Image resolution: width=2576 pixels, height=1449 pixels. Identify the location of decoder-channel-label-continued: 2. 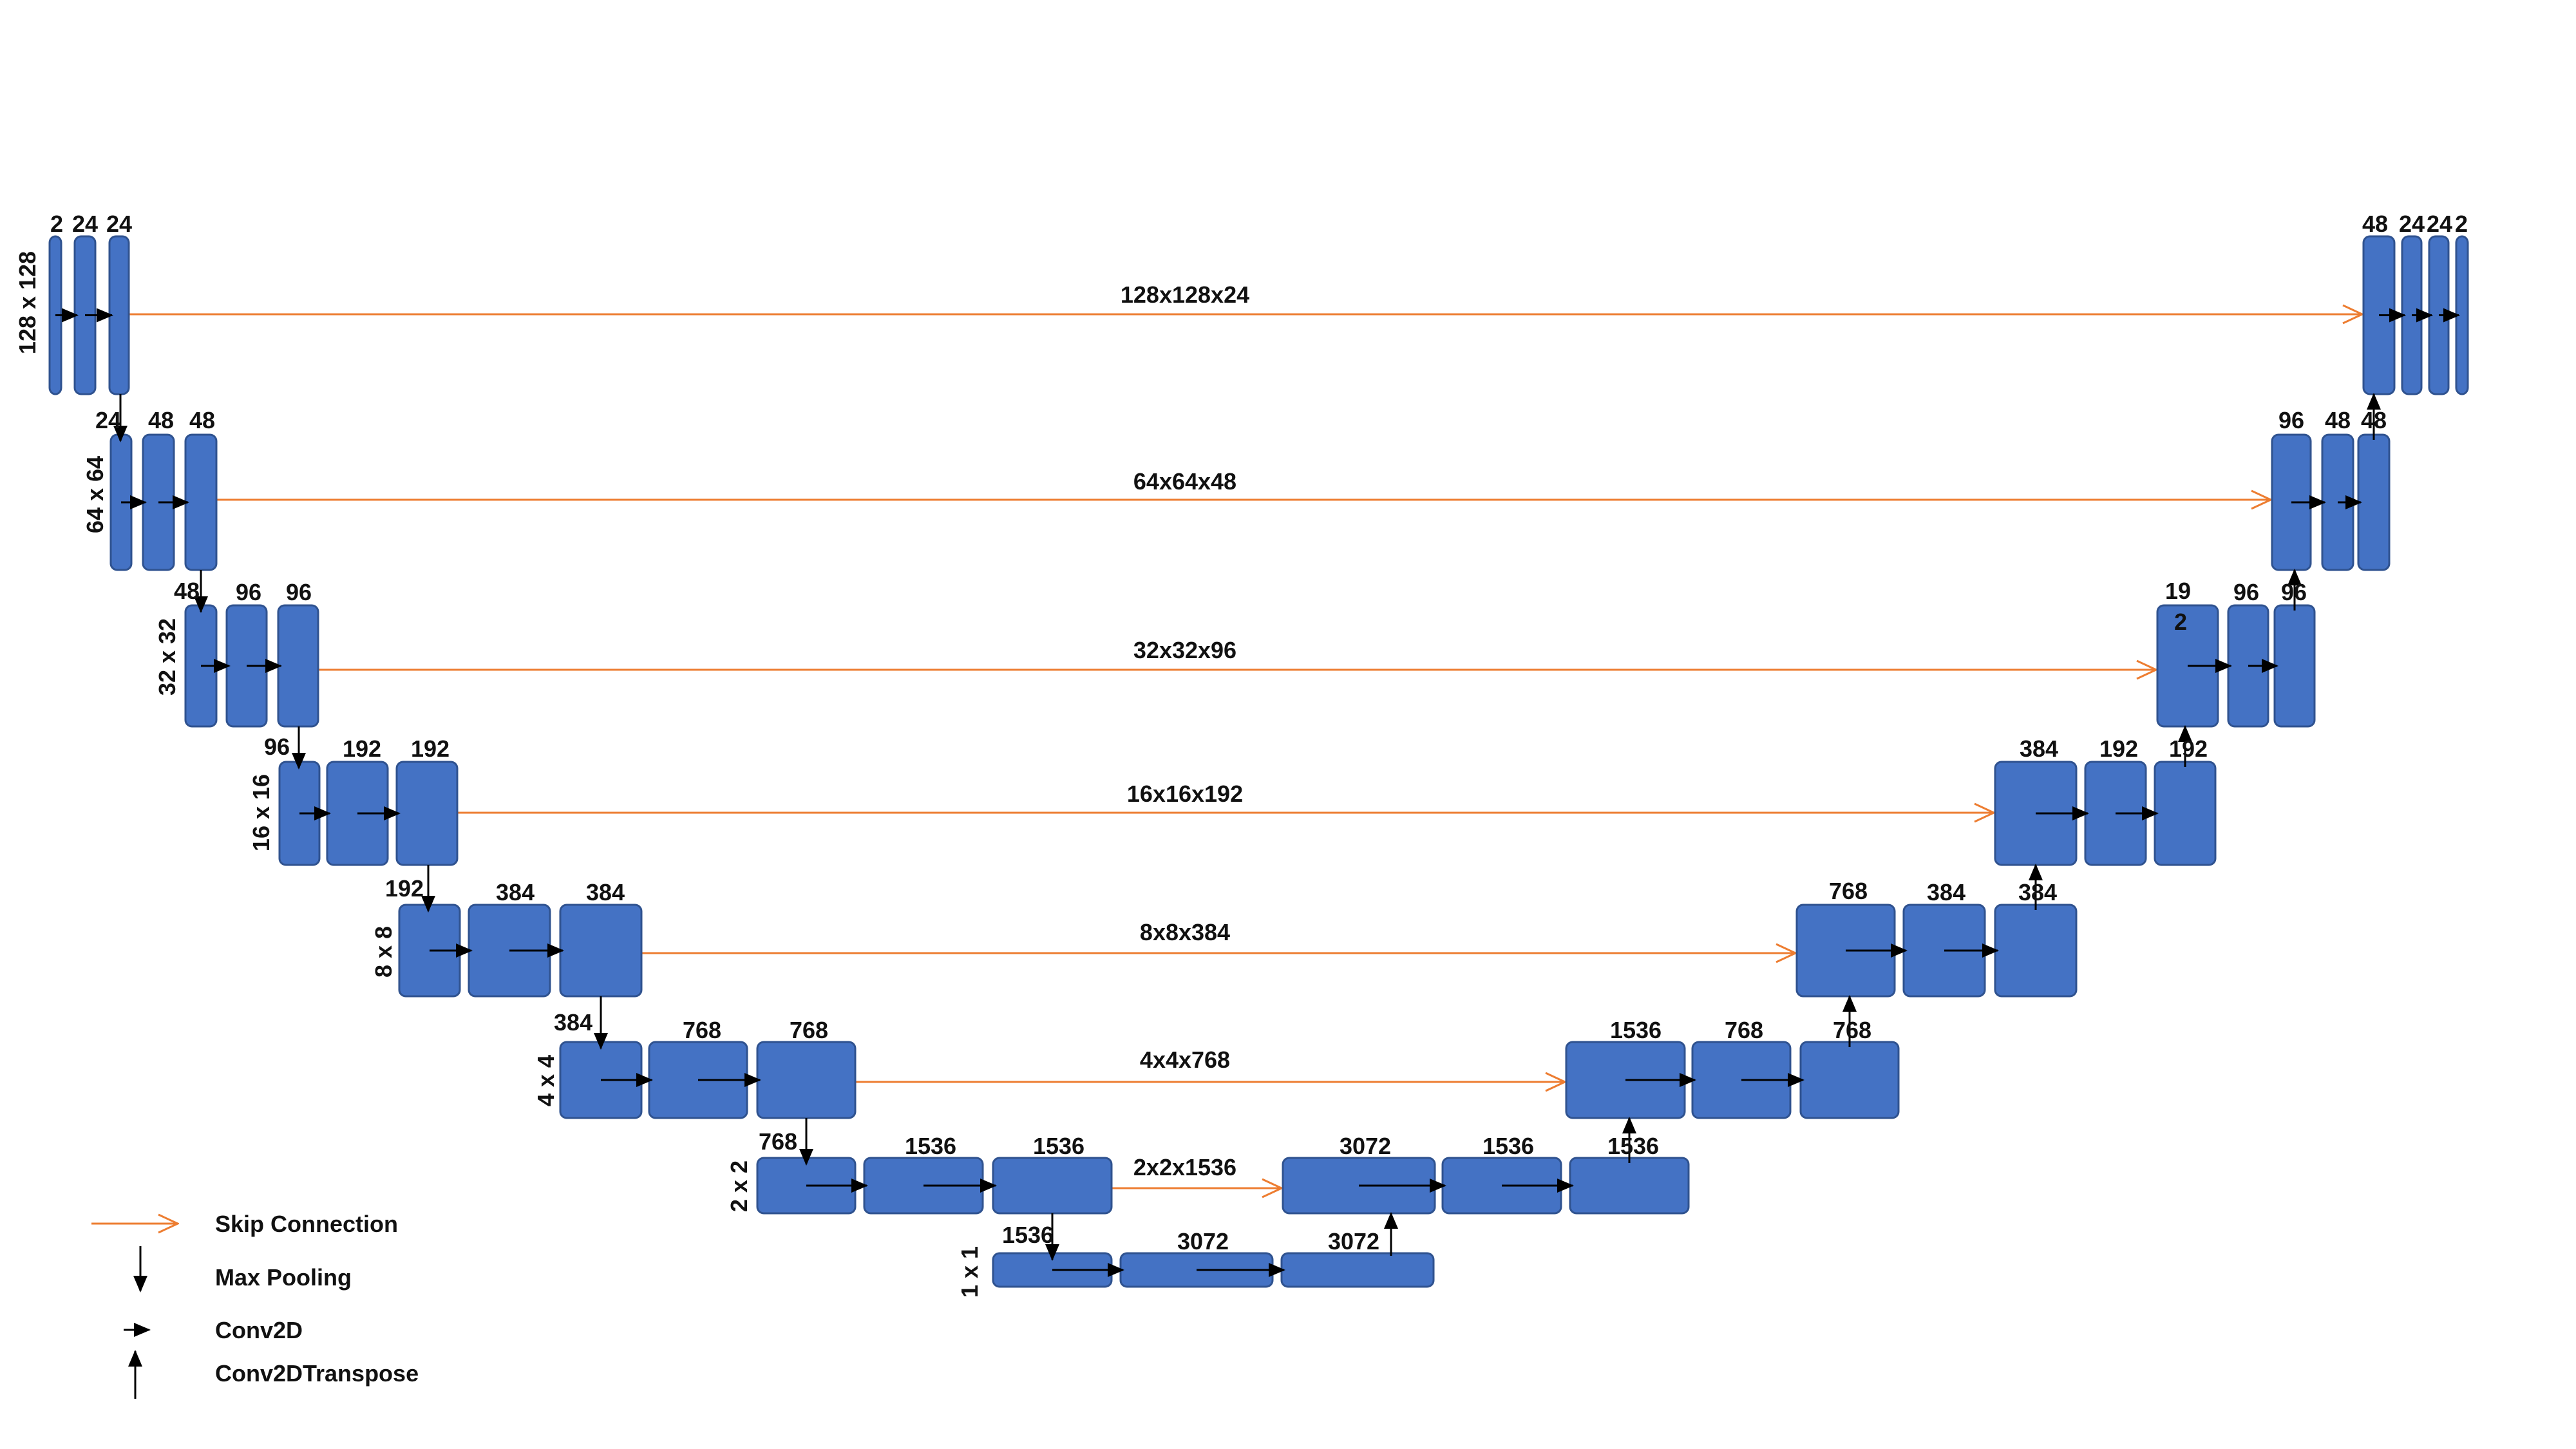
(2180, 622).